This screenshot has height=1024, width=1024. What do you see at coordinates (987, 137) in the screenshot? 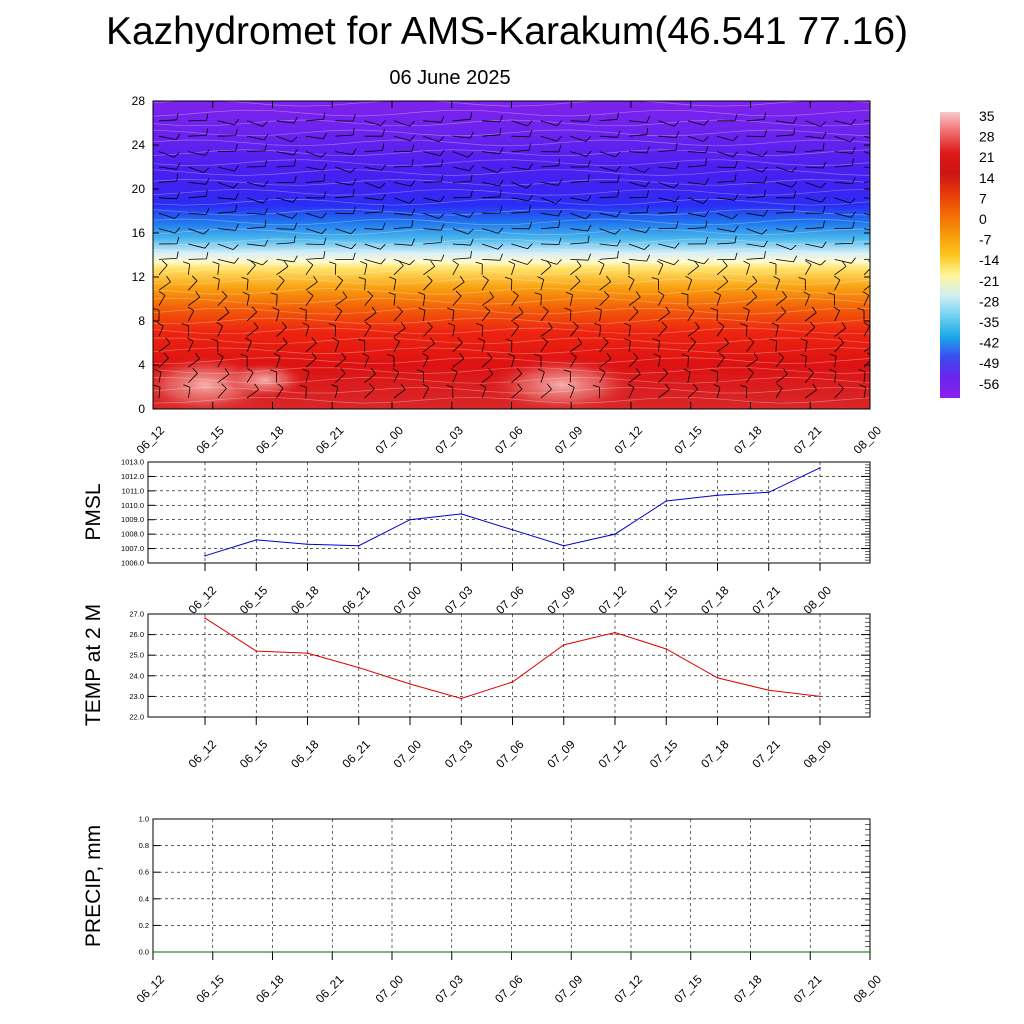
I see `colorbar-label: 28` at bounding box center [987, 137].